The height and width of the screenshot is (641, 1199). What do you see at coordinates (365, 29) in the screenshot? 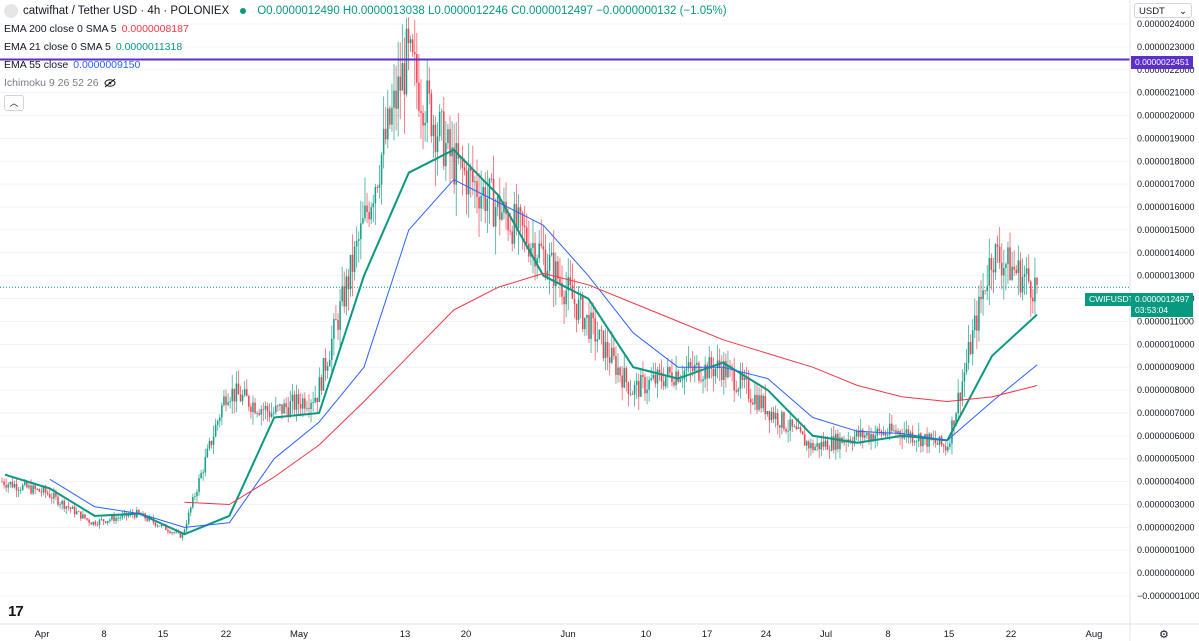
I see `indicator-ema200: EMA 200 close 0 SMA 5 0.0000008187` at bounding box center [365, 29].